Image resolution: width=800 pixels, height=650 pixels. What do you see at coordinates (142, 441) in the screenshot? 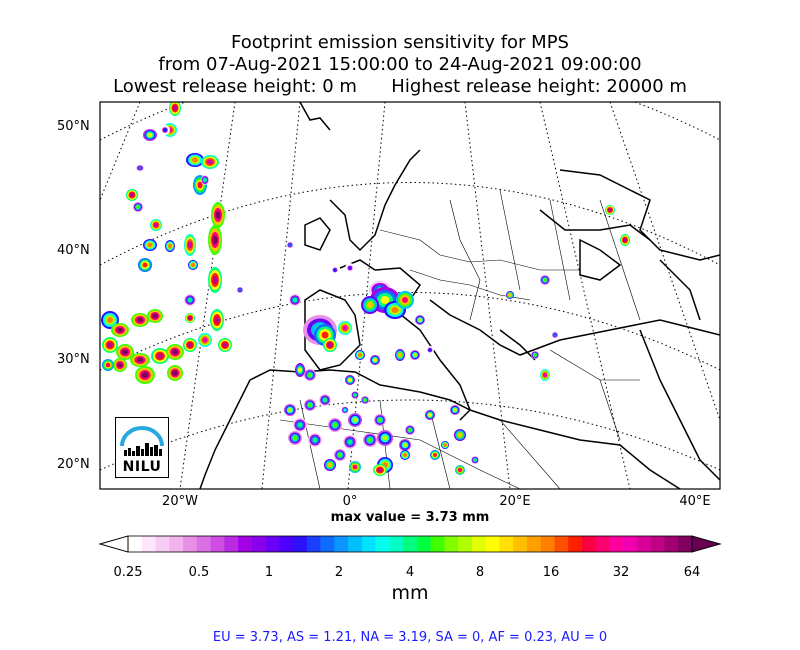
I see `nilu-logo-mark` at bounding box center [142, 441].